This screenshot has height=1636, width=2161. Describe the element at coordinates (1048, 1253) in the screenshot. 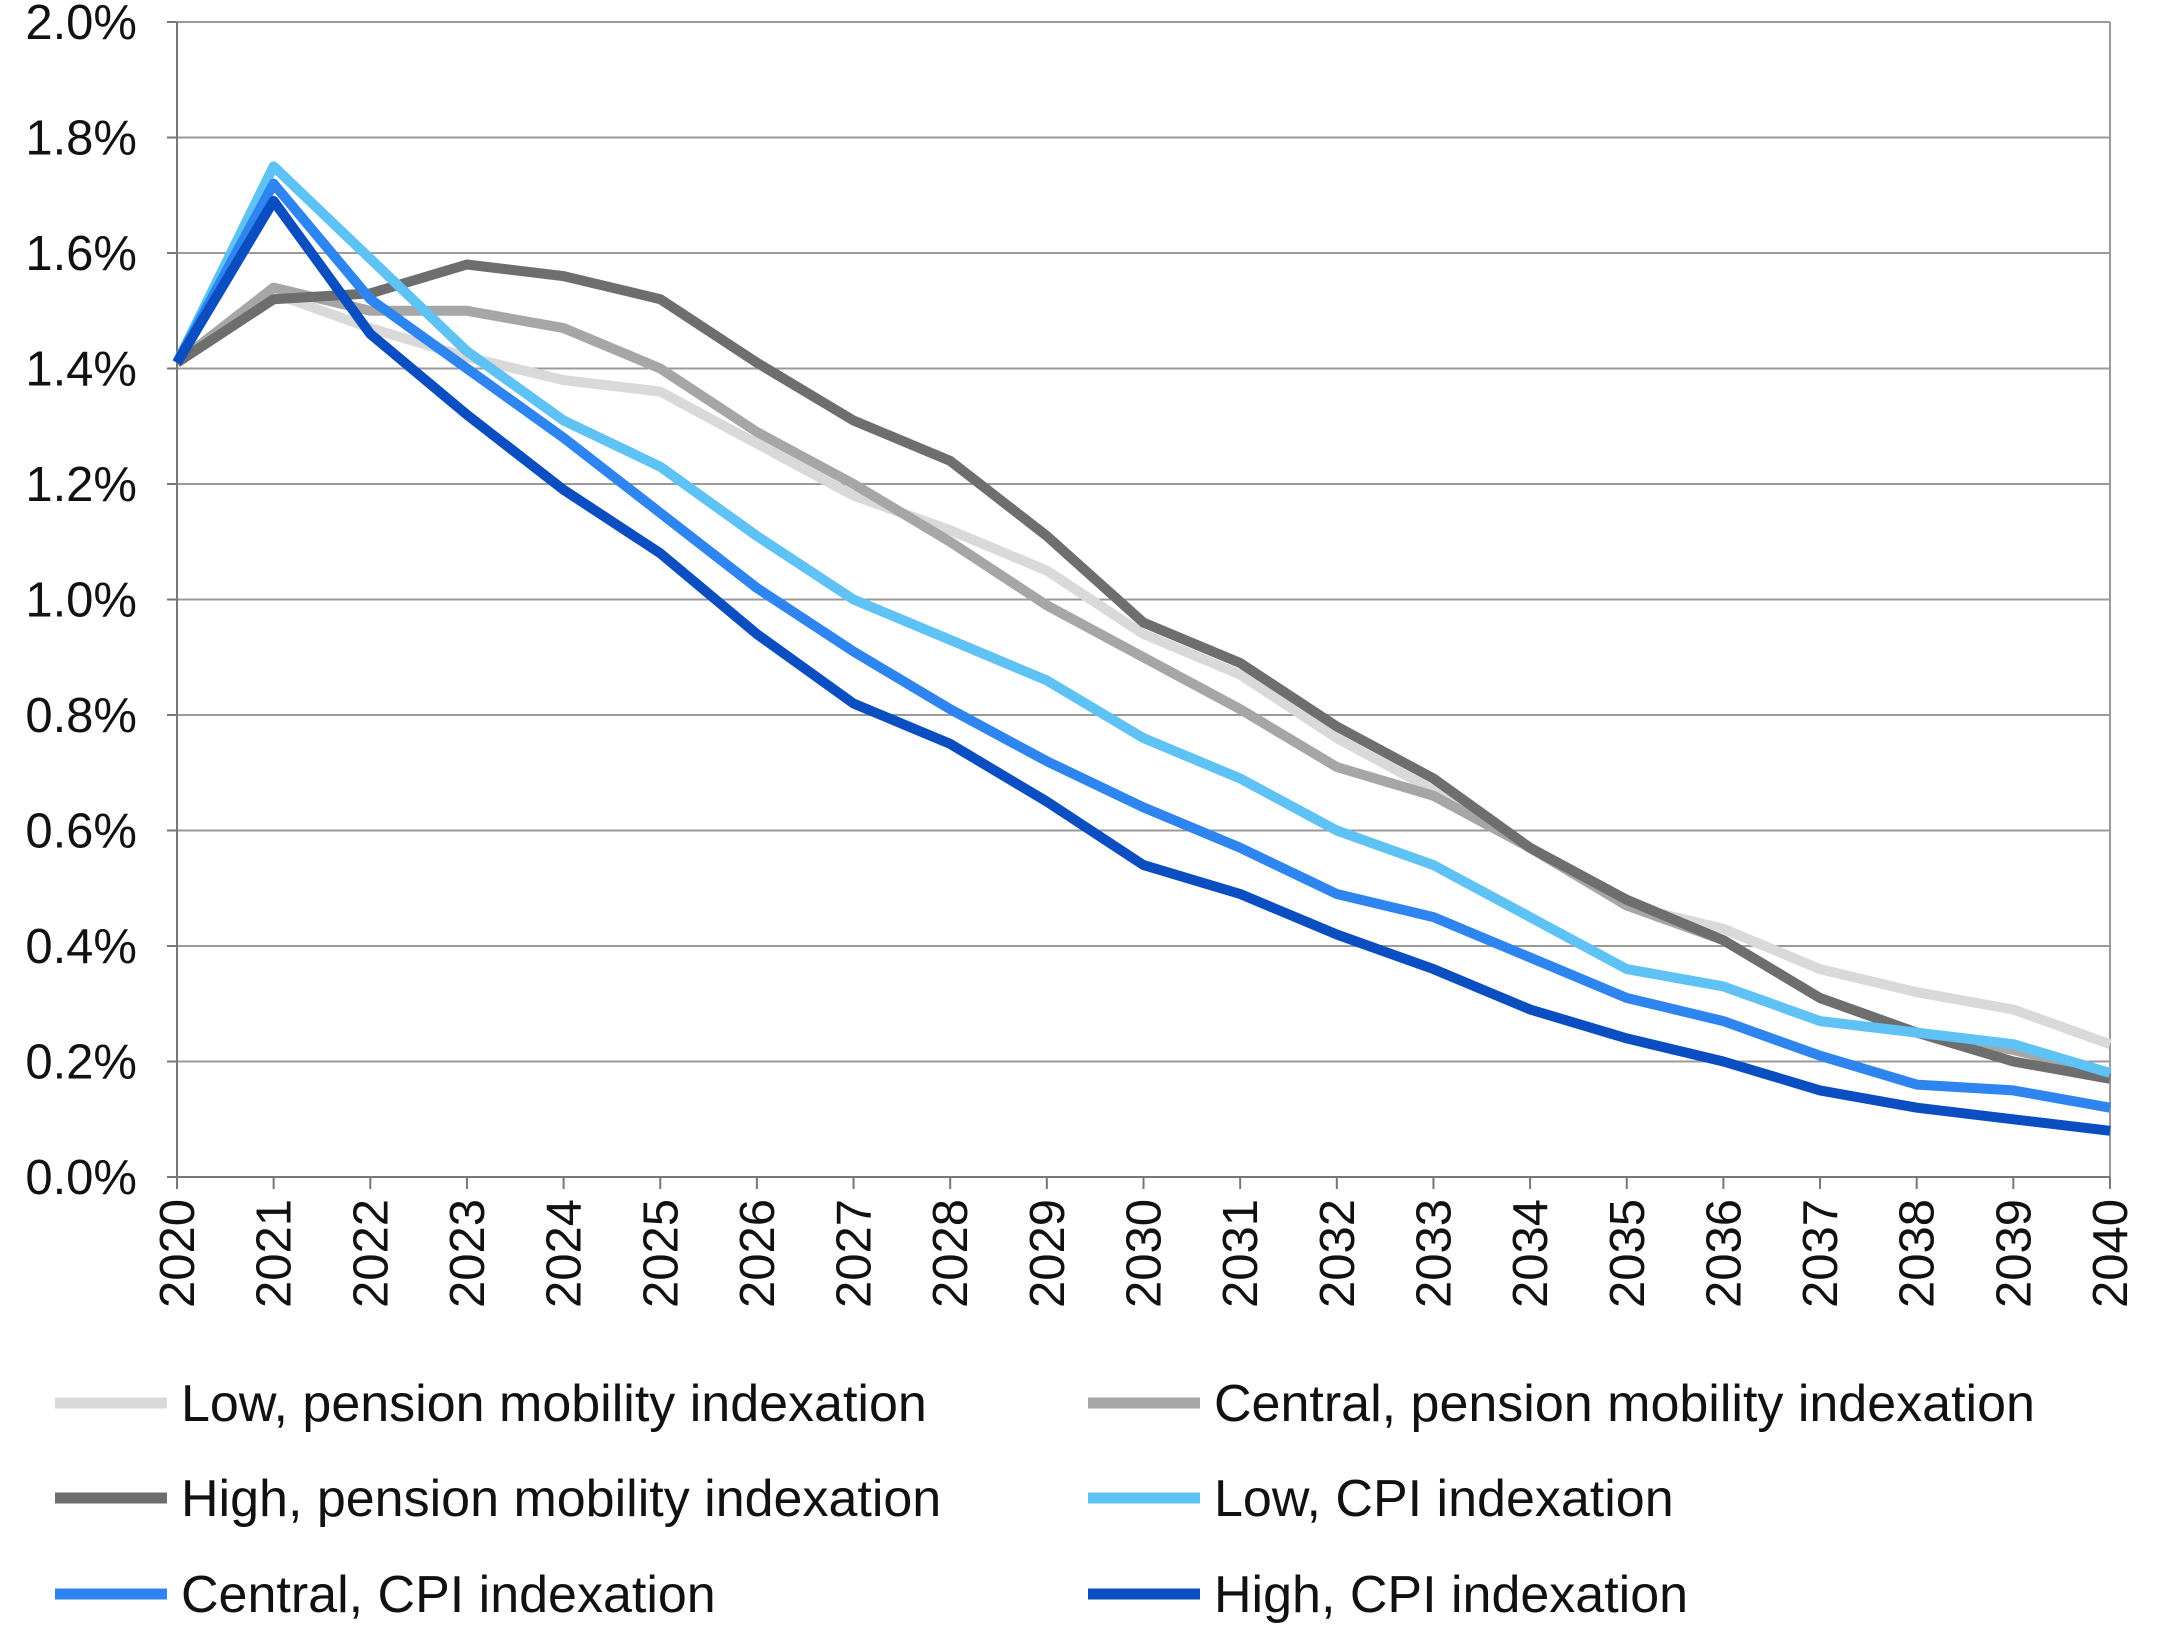

I see `x-tick-label: 2029` at that location.